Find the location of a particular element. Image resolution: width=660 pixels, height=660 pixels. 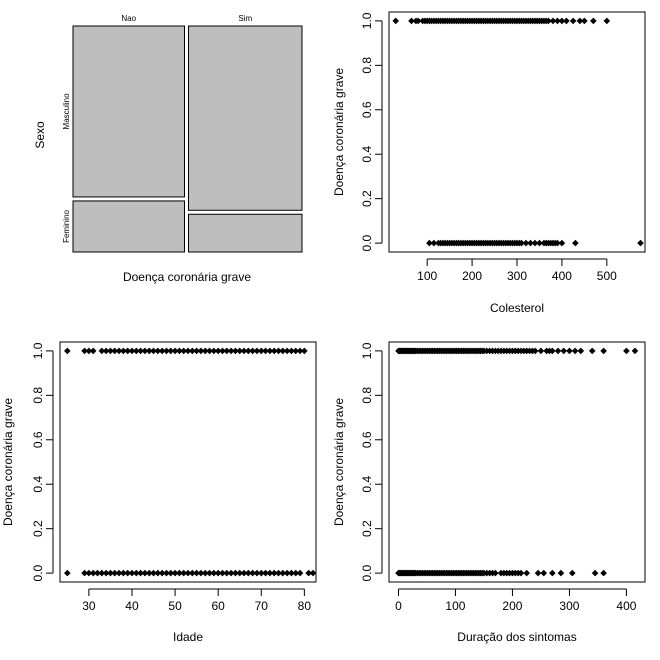

x-axis-title: Duração dos sintomas is located at coordinates (516, 637).